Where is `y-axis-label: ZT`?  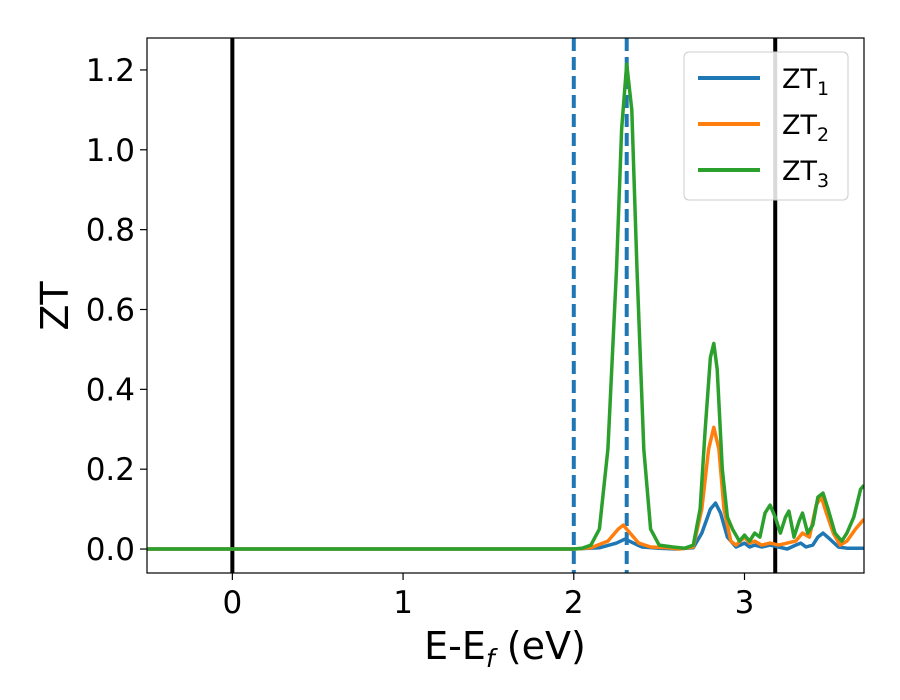
y-axis-label: ZT is located at coordinates (55, 306).